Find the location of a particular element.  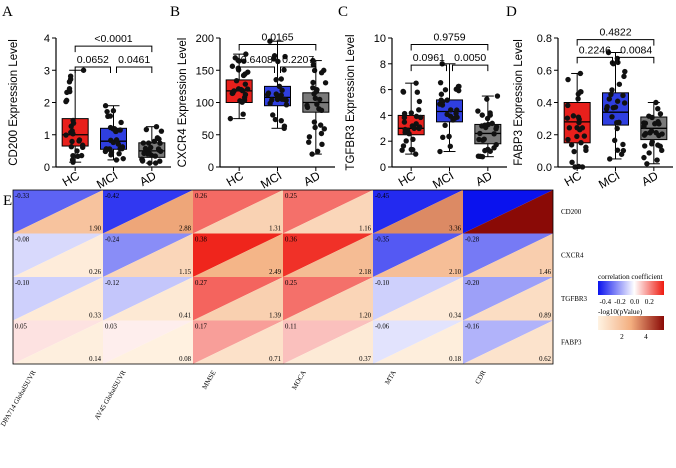

p-value-label: 0.9759 is located at coordinates (449, 37).